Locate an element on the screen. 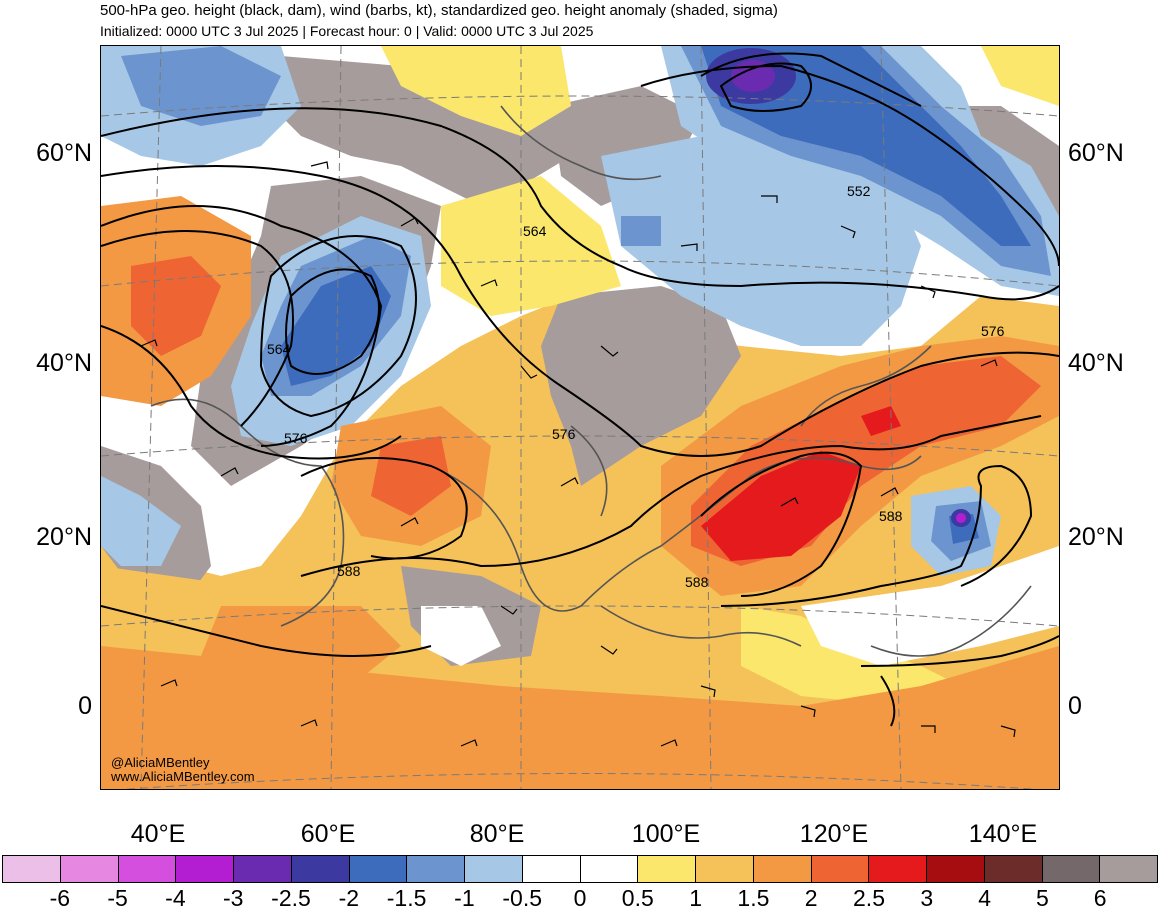 This screenshot has height=913, width=1160. credit-handle: @AliciaMBentley is located at coordinates (160, 762).